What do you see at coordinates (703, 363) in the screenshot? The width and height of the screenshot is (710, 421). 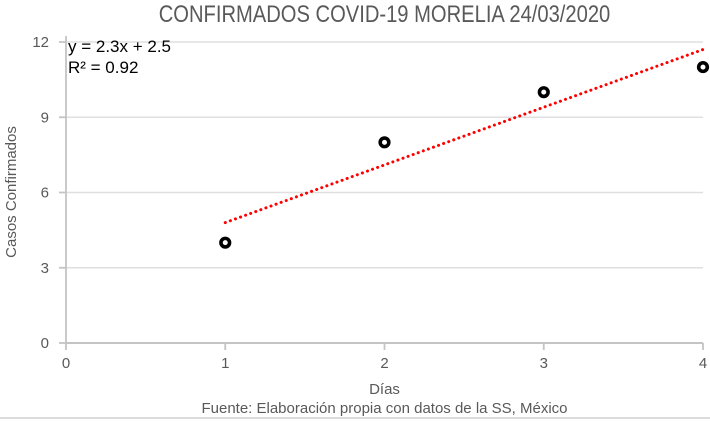 I see `x-tick-label: 4` at bounding box center [703, 363].